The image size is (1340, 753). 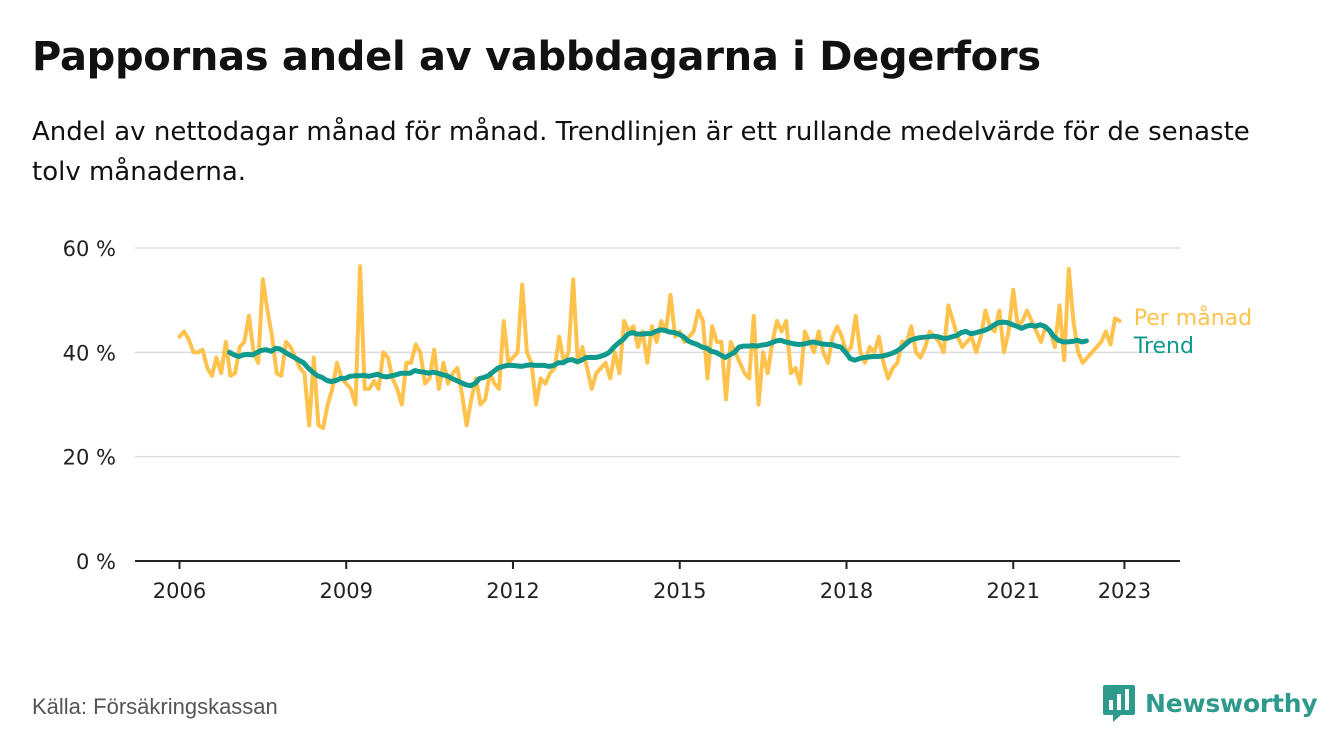 What do you see at coordinates (1013, 591) in the screenshot?
I see `x-tick-label: 2021` at bounding box center [1013, 591].